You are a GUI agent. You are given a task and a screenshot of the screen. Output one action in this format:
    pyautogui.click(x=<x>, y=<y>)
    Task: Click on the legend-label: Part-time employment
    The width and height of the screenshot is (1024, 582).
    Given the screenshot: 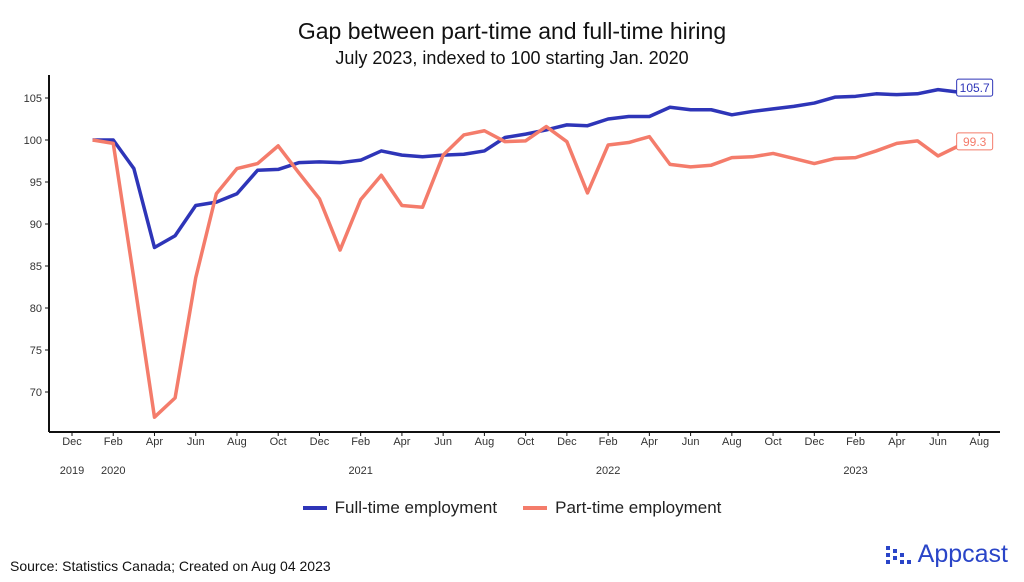 What is the action you would take?
    pyautogui.click(x=638, y=507)
    